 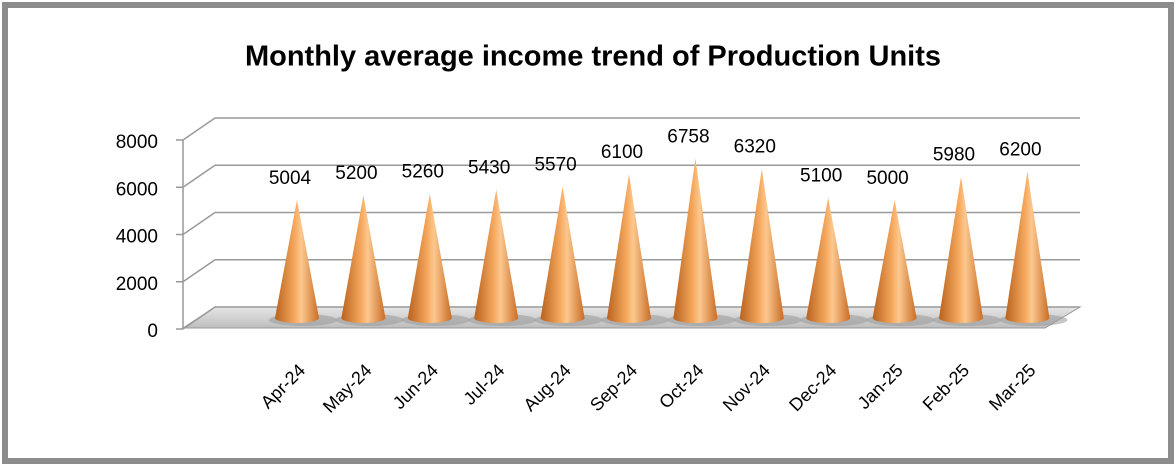 What do you see at coordinates (356, 173) in the screenshot?
I see `value-label: 5200` at bounding box center [356, 173].